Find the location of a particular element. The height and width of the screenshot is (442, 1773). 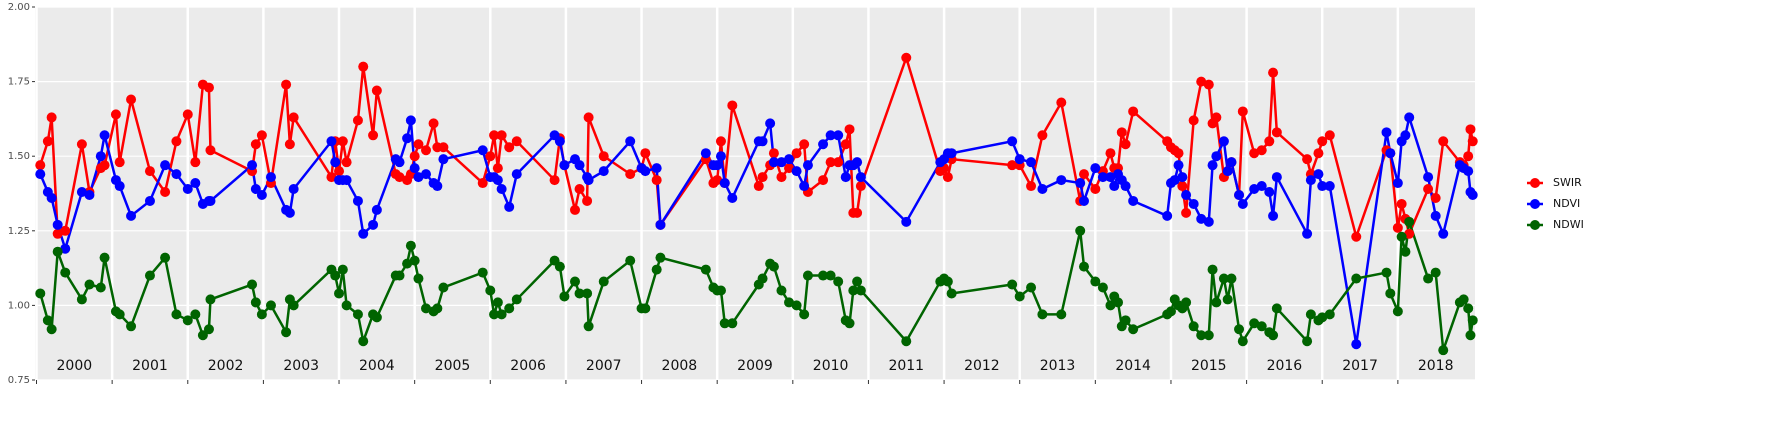

y-tick-label: 1.00 is located at coordinates (19, 305).